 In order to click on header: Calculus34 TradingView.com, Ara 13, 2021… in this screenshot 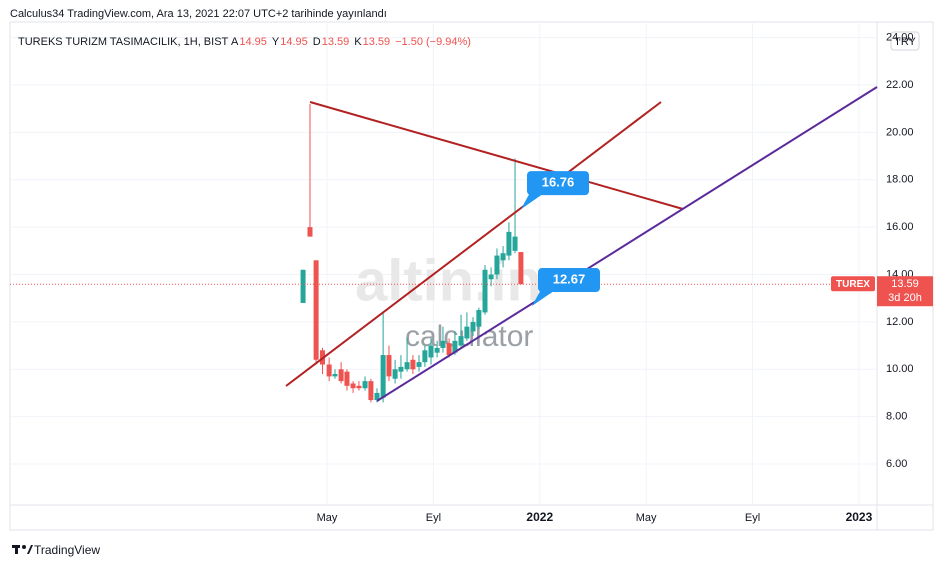, I will do `click(198, 14)`.